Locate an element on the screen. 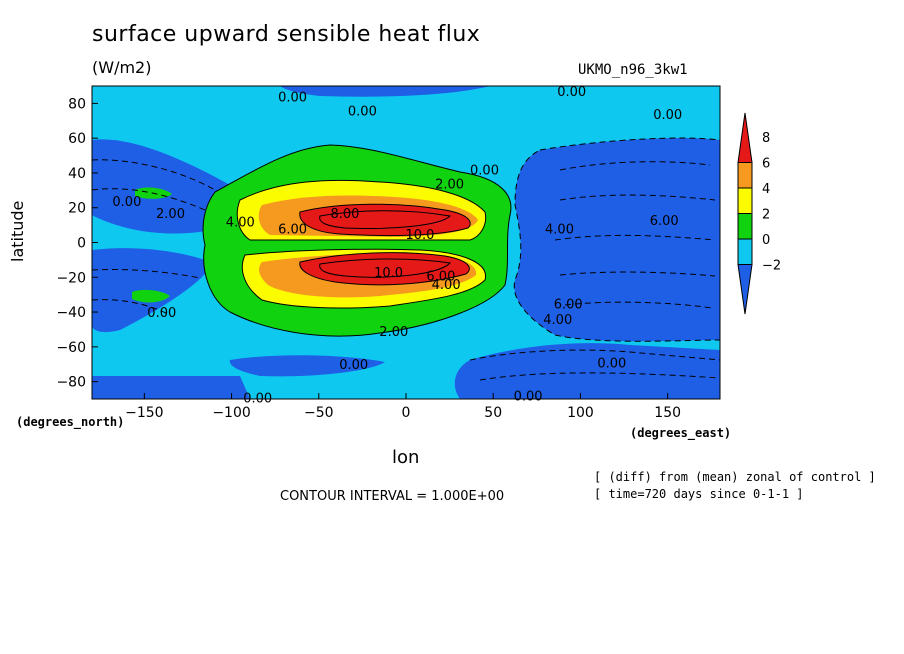 The image size is (904, 654). y-tick-label: 20 is located at coordinates (77, 209).